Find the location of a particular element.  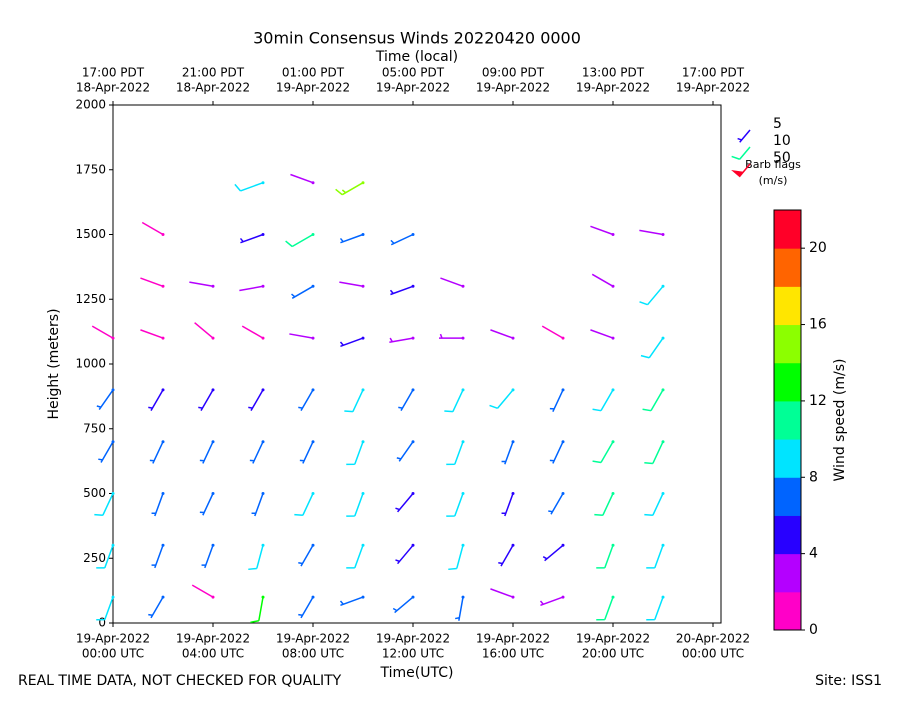

barb-legend-title: Barb flags is located at coordinates (773, 164).